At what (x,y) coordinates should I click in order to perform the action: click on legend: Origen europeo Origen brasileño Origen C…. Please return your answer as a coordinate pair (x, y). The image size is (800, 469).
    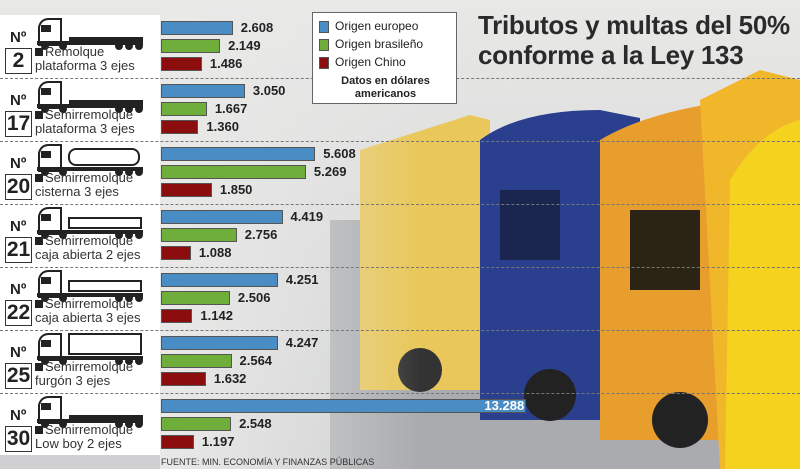
    Looking at the image, I should click on (384, 58).